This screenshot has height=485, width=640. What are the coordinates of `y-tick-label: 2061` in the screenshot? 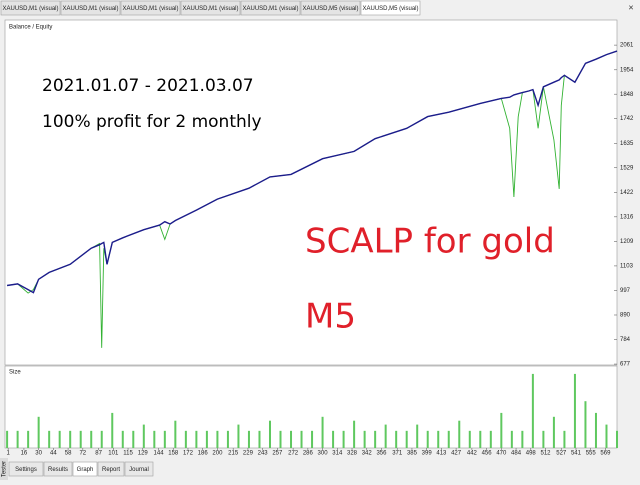 It's located at (627, 46).